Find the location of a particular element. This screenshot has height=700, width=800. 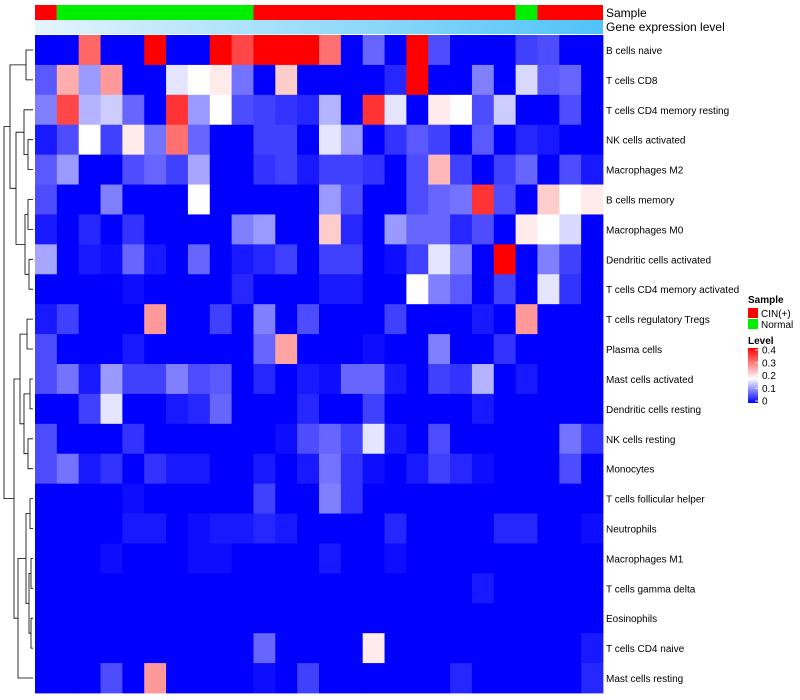

legend-tick-label: 0 is located at coordinates (765, 402).